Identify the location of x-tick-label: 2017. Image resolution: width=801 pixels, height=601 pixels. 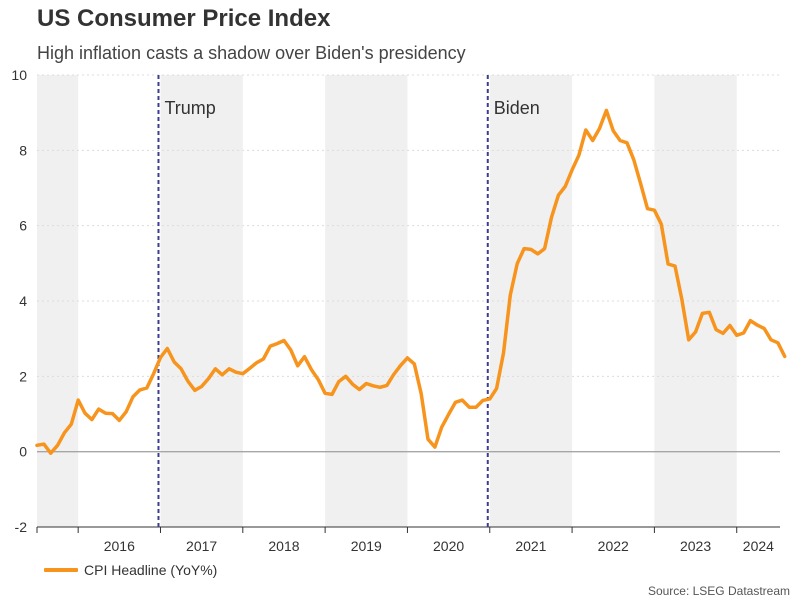
(201, 546).